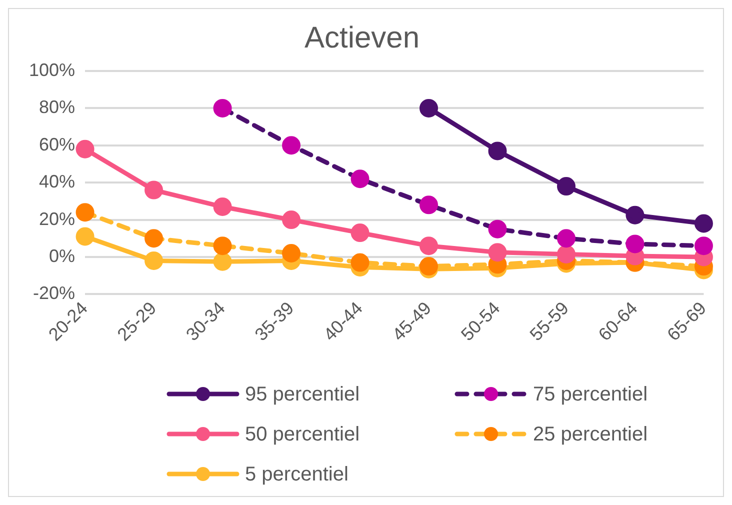 This screenshot has height=505, width=732. What do you see at coordinates (590, 395) in the screenshot?
I see `legend-label: 75 percentiel` at bounding box center [590, 395].